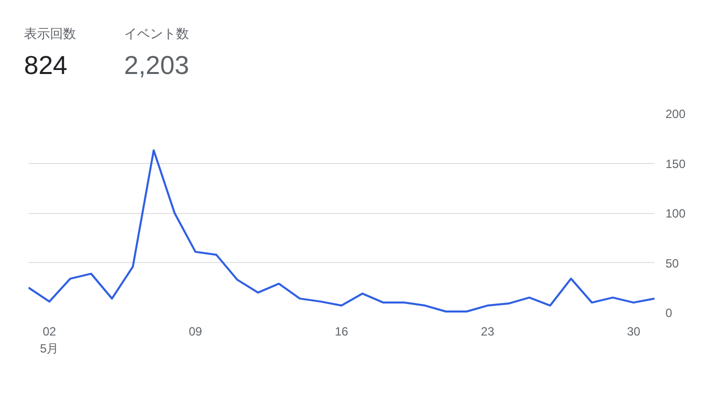  What do you see at coordinates (157, 35) in the screenshot?
I see `text: イベント数` at bounding box center [157, 35].